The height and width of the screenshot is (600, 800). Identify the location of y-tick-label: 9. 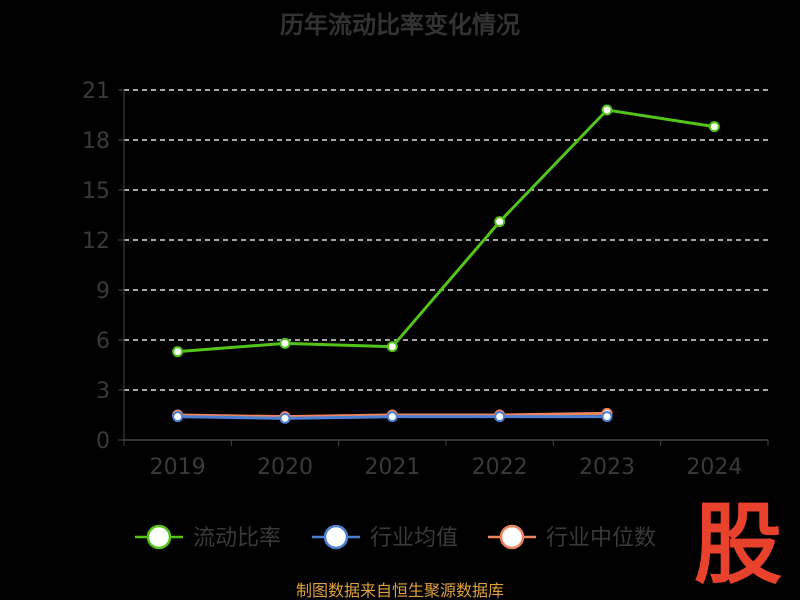
(103, 291).